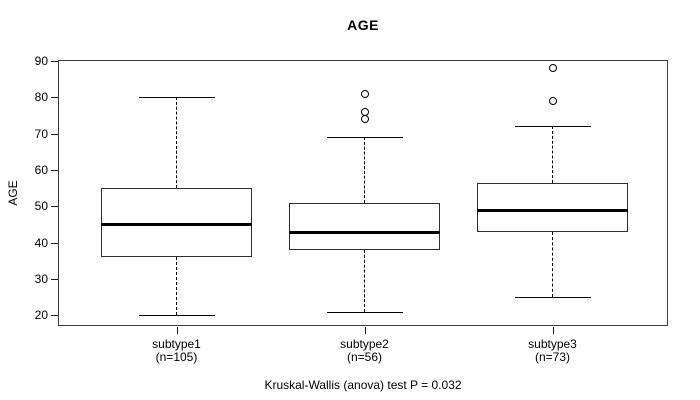  I want to click on group-label-name: subtype3, so click(552, 344).